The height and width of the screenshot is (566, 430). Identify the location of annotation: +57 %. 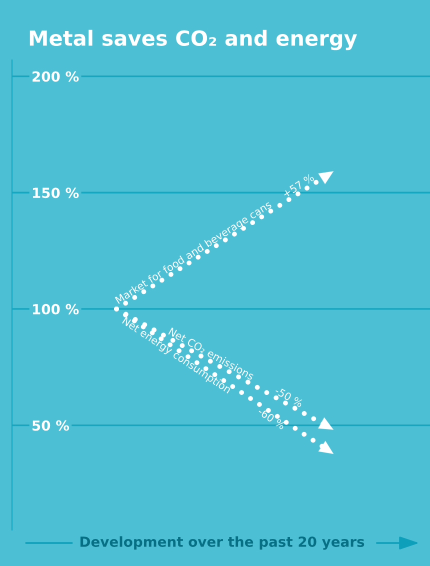
(298, 185).